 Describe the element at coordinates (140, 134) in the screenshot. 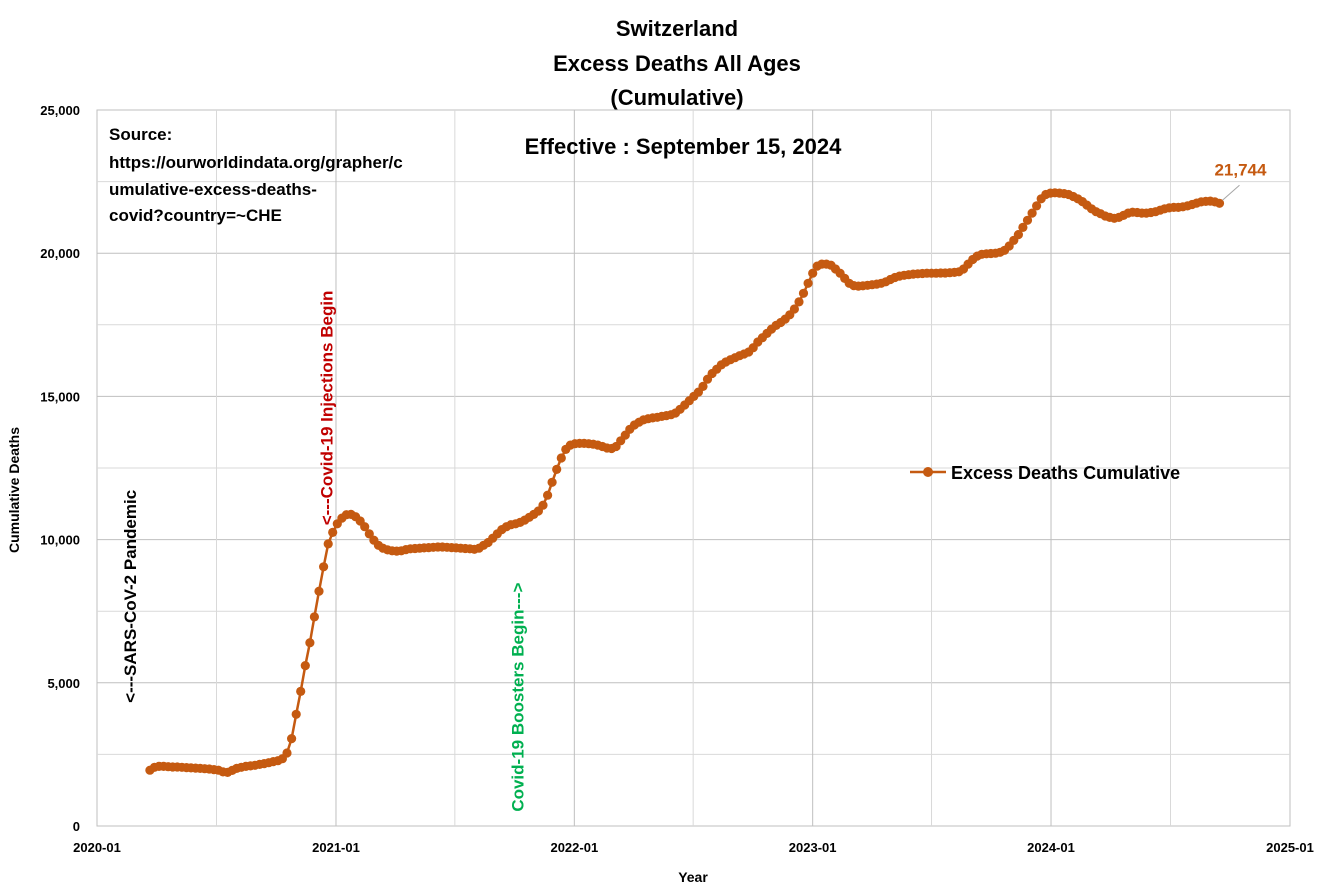

I see `source-line-1: Source:` at that location.